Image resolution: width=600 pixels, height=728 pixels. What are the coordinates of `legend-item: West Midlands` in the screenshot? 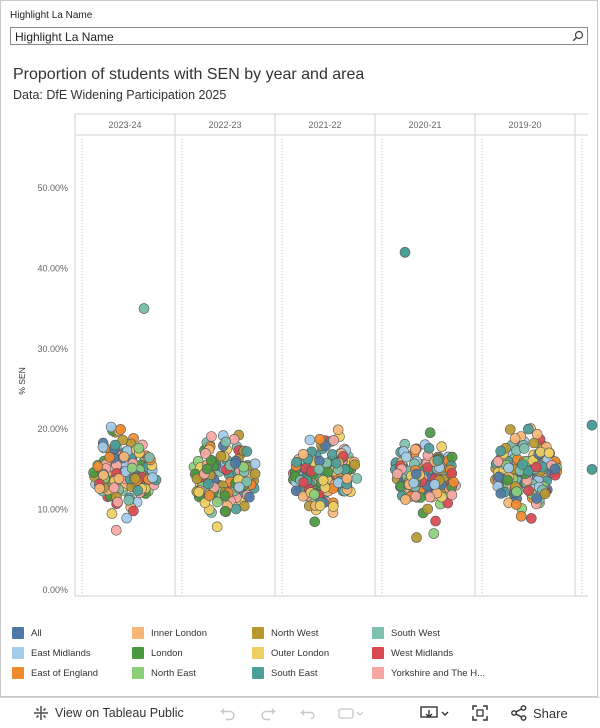 It's located at (412, 653).